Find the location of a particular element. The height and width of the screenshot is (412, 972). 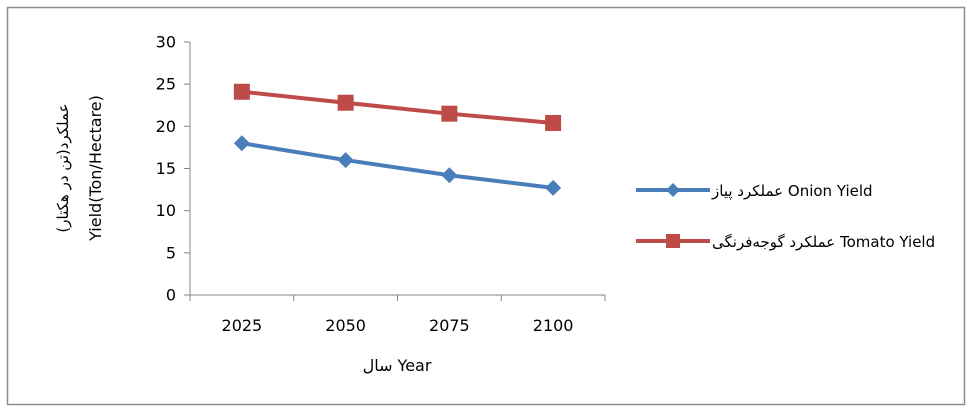

legend-item-onion: عملکرد پیاز Onion Yield is located at coordinates (754, 191).